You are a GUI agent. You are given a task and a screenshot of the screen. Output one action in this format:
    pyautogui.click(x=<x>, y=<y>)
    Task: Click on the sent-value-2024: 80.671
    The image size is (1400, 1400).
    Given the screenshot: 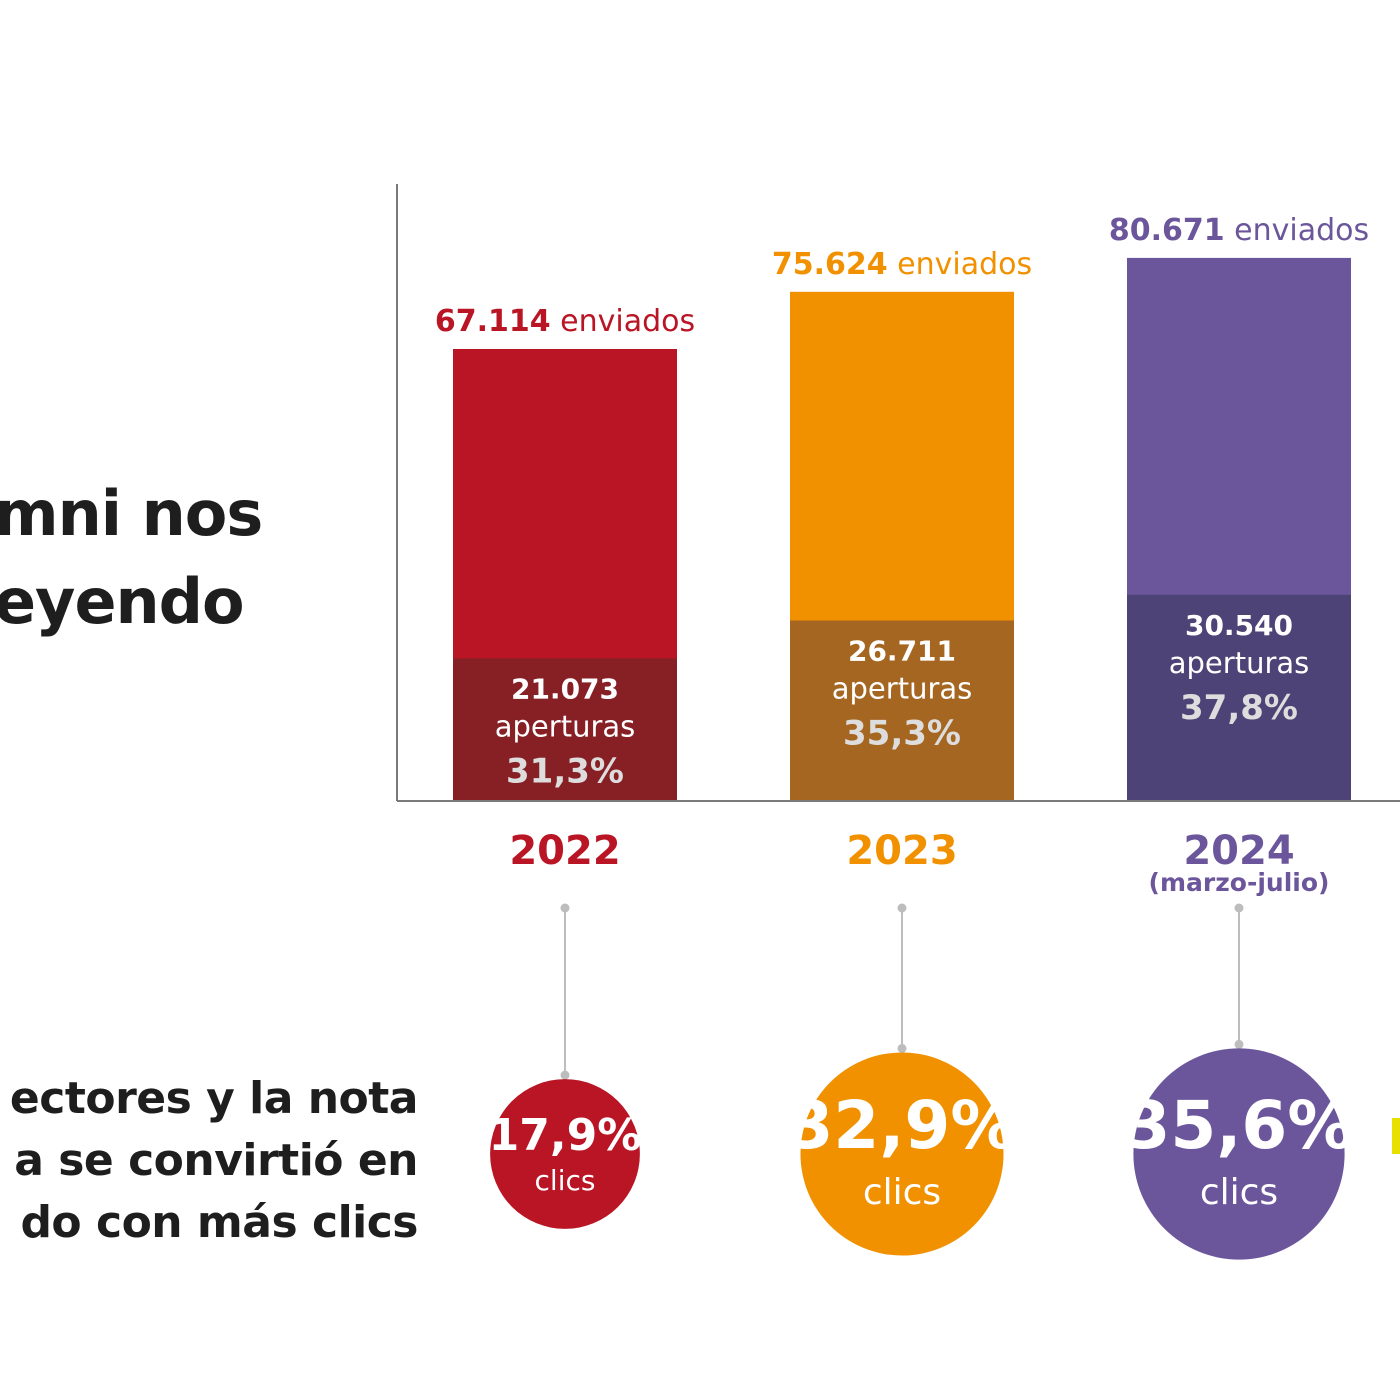 What is the action you would take?
    pyautogui.click(x=1167, y=230)
    